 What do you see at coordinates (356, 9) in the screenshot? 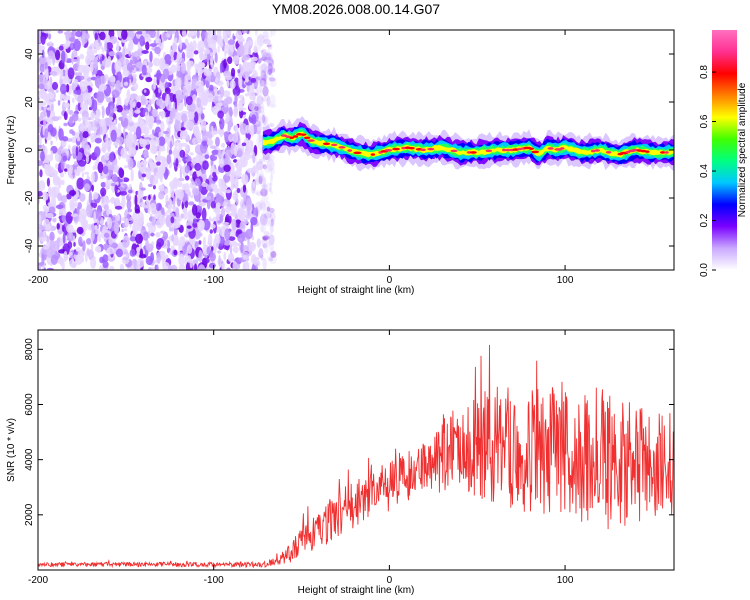
I see `figure-title: YM08.2026.008.00.14.G07` at bounding box center [356, 9].